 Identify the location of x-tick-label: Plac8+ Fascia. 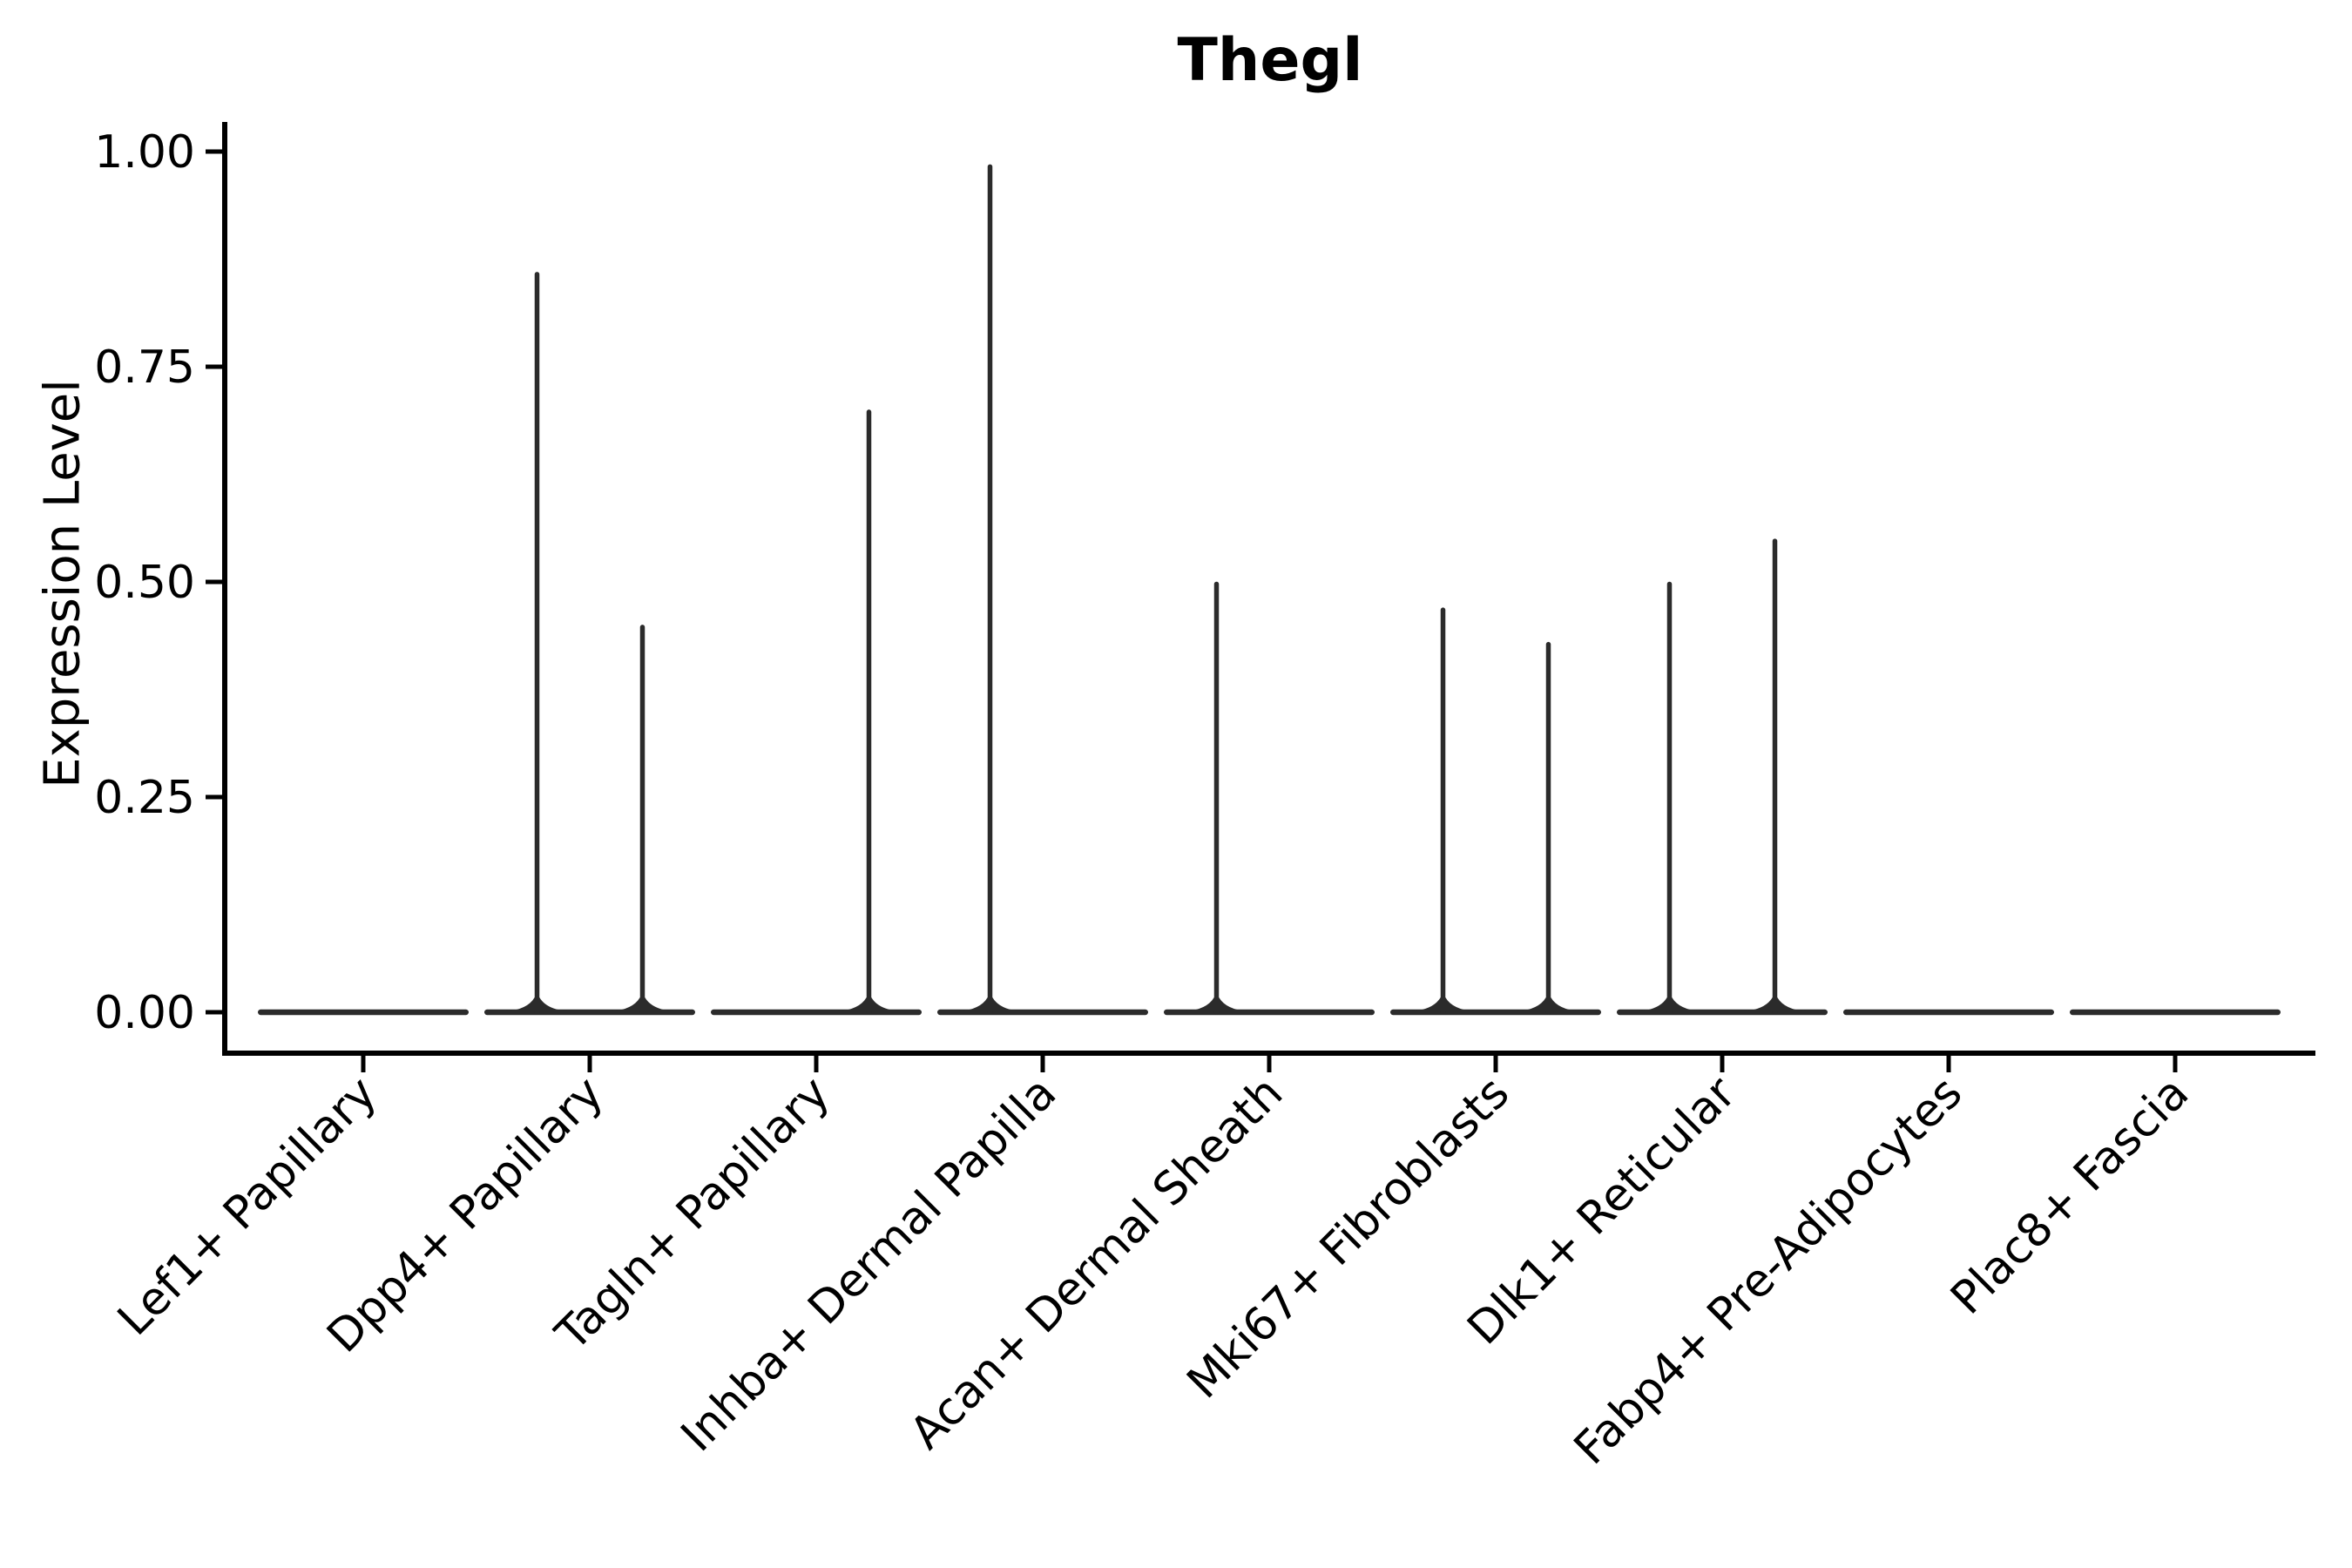
(2070, 1196).